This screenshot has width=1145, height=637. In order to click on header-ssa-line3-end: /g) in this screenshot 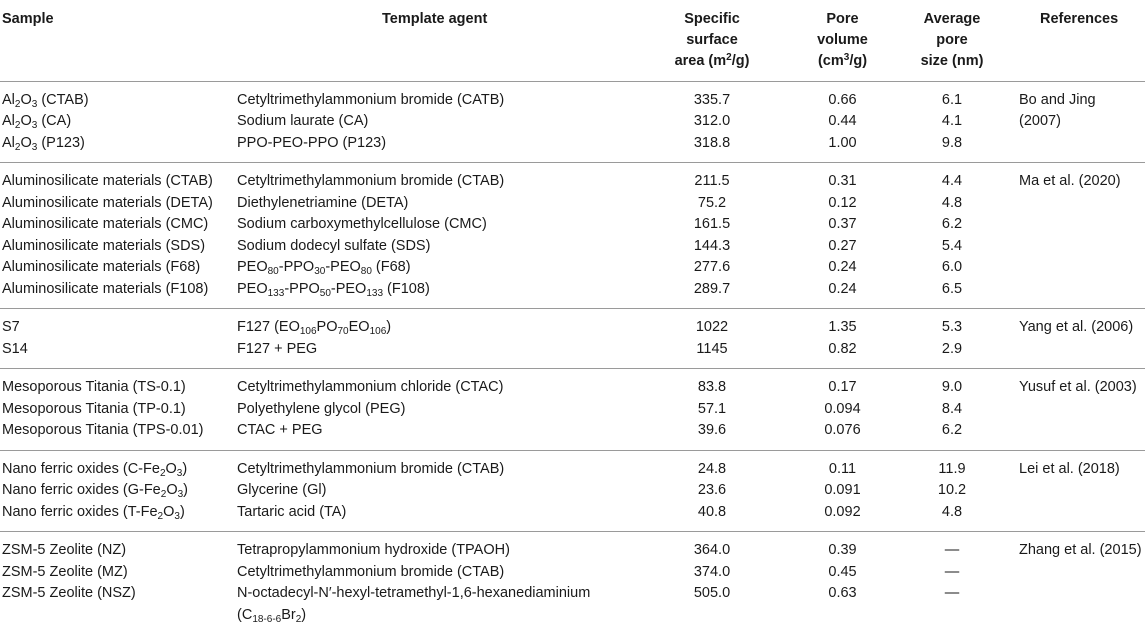, I will do `click(740, 61)`.